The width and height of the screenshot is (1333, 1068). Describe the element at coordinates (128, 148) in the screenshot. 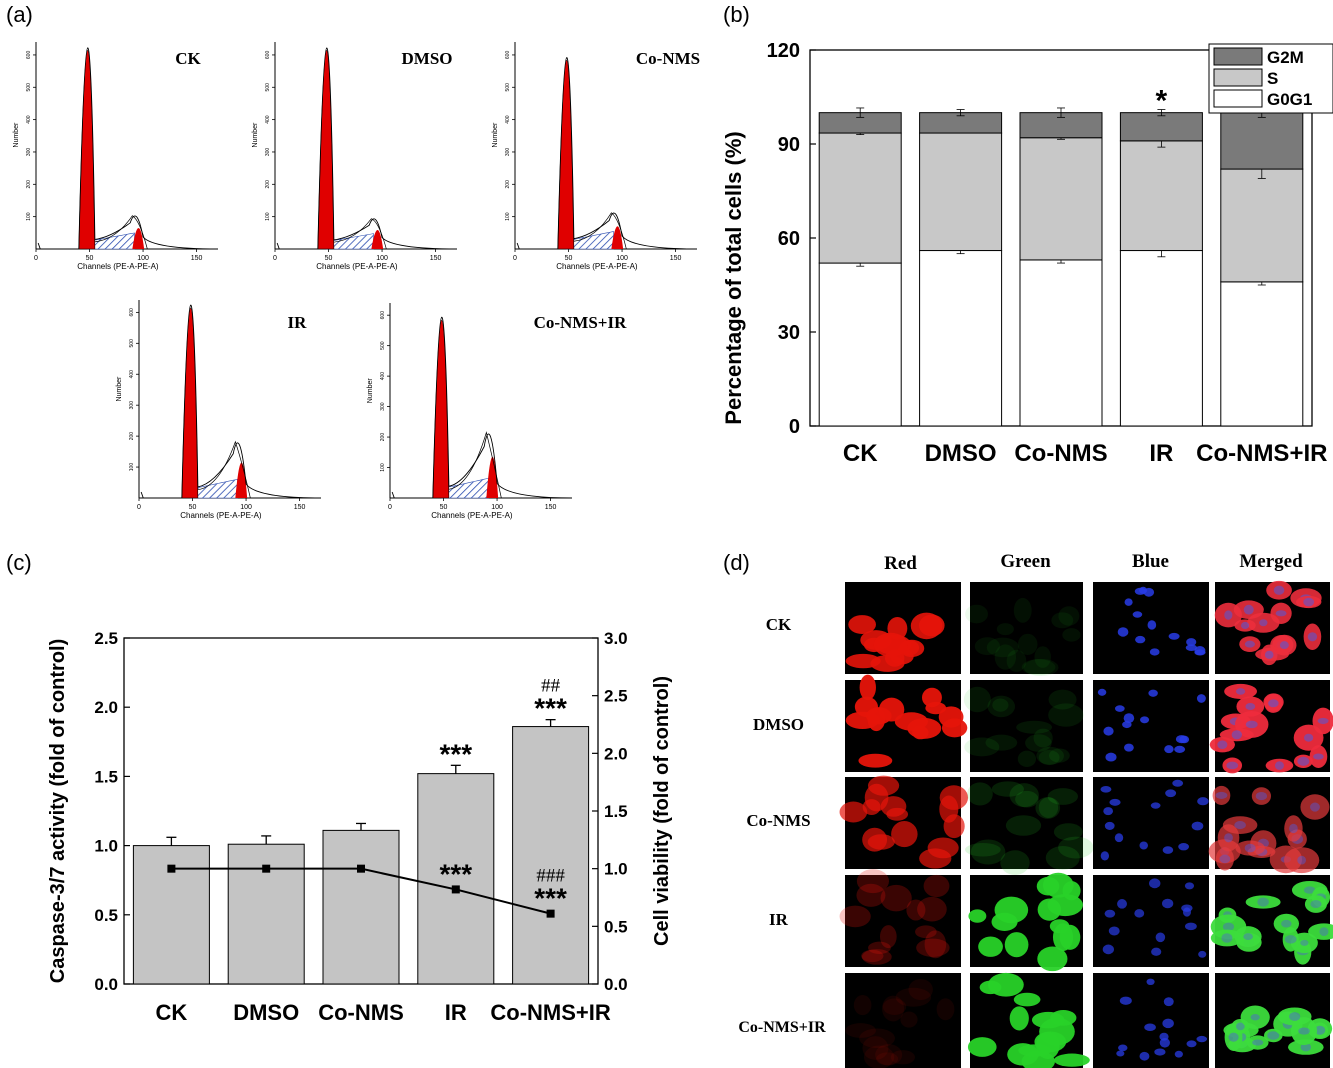

I see `histogram-outline` at that location.